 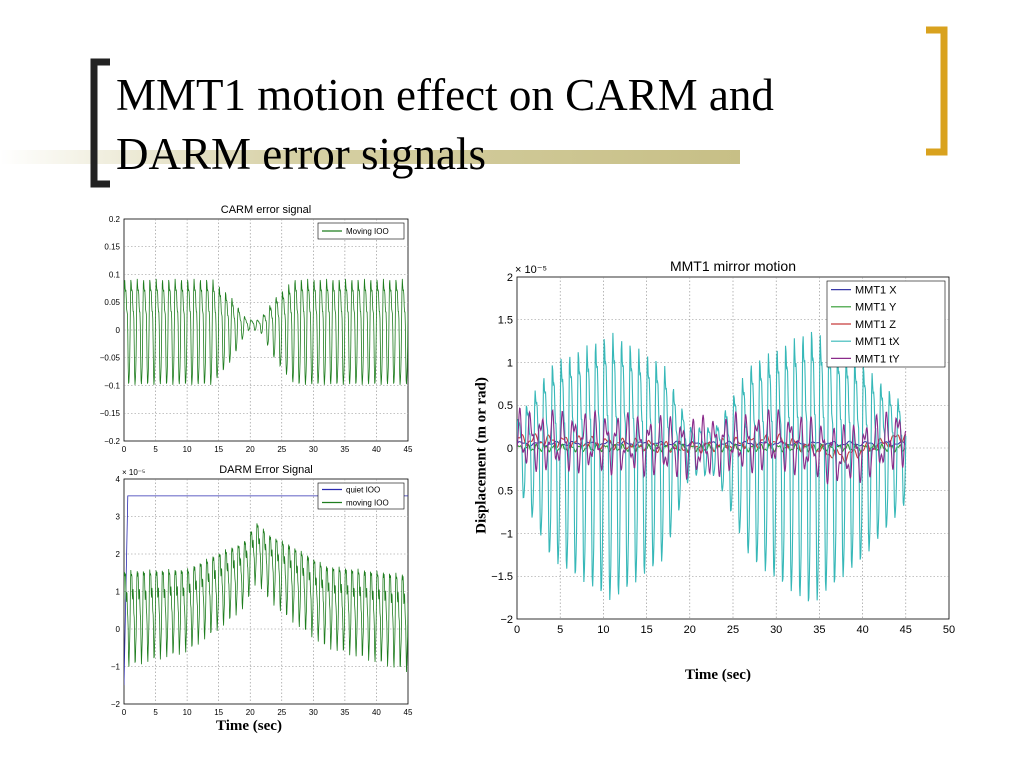 I want to click on legend-label: Moving IOO, so click(x=367, y=231).